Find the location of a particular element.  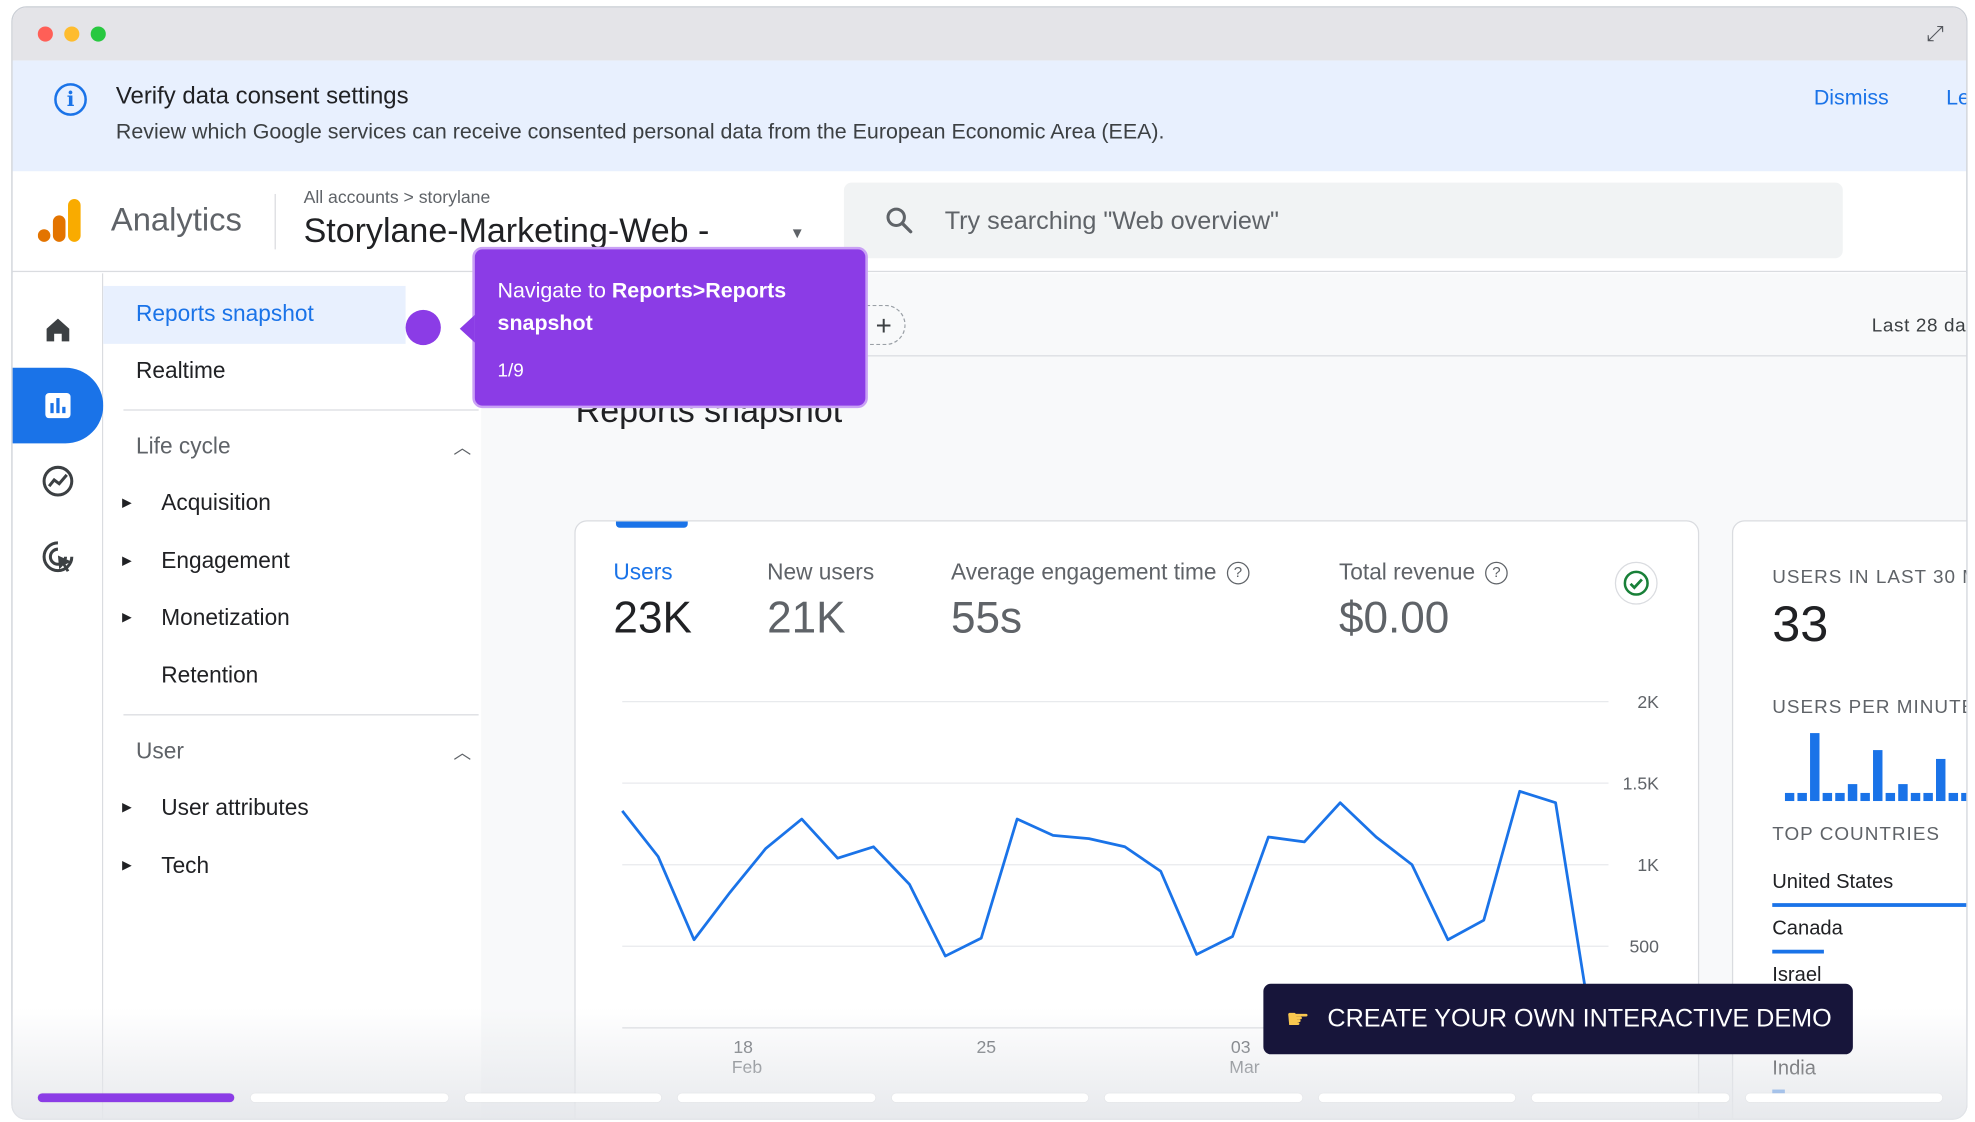

nav-realtime: Realtime is located at coordinates (181, 370).